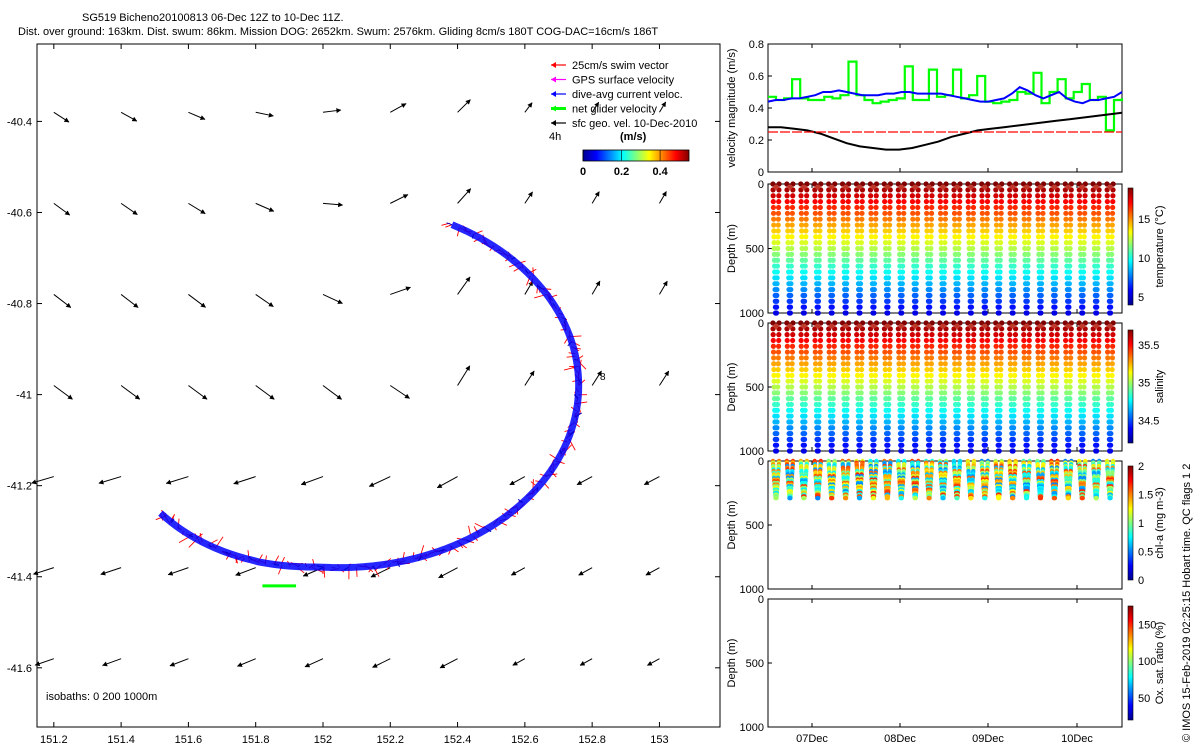 This screenshot has width=1200, height=750. I want to click on colorbar-tick-label: 1, so click(1141, 524).